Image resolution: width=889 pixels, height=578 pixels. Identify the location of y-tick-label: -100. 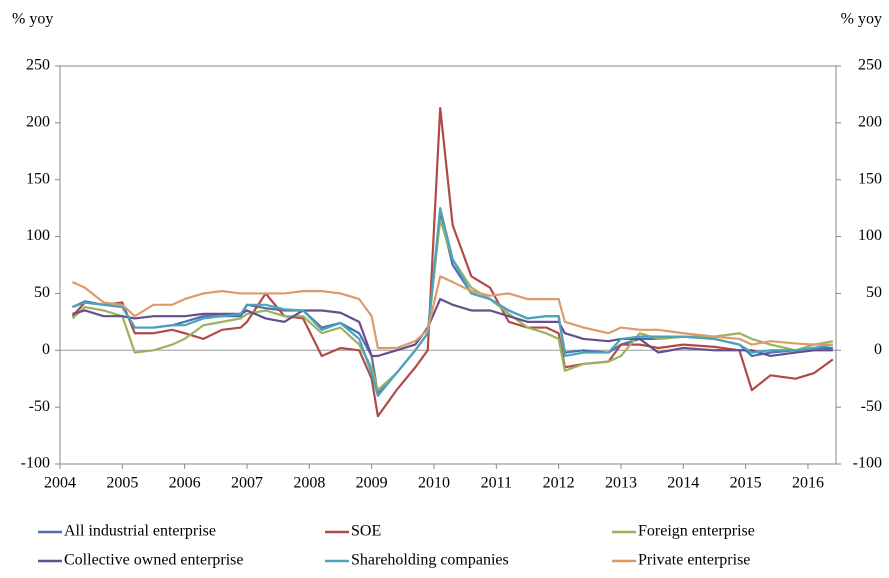
(35, 463).